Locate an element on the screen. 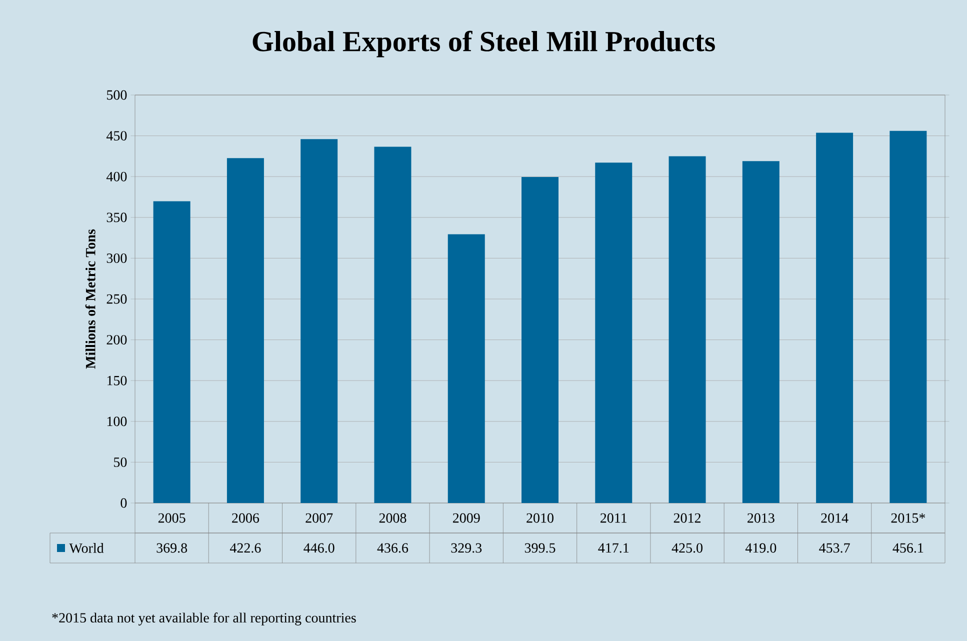 The height and width of the screenshot is (641, 967). x-tick-label: 2006 is located at coordinates (246, 518).